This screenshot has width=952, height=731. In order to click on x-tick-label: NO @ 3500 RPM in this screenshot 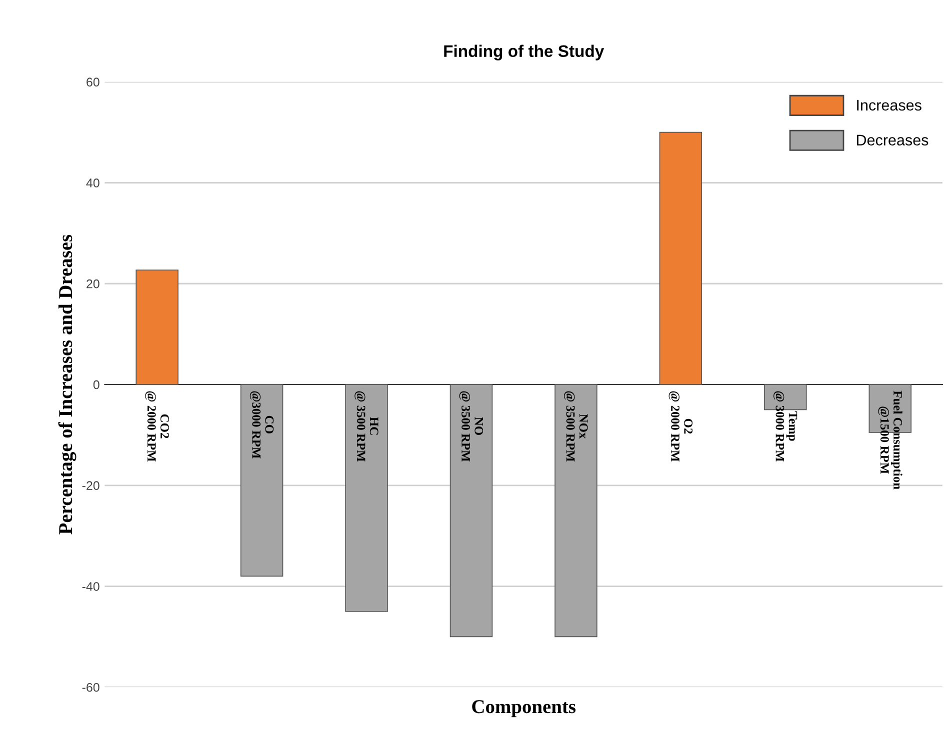, I will do `click(471, 426)`.